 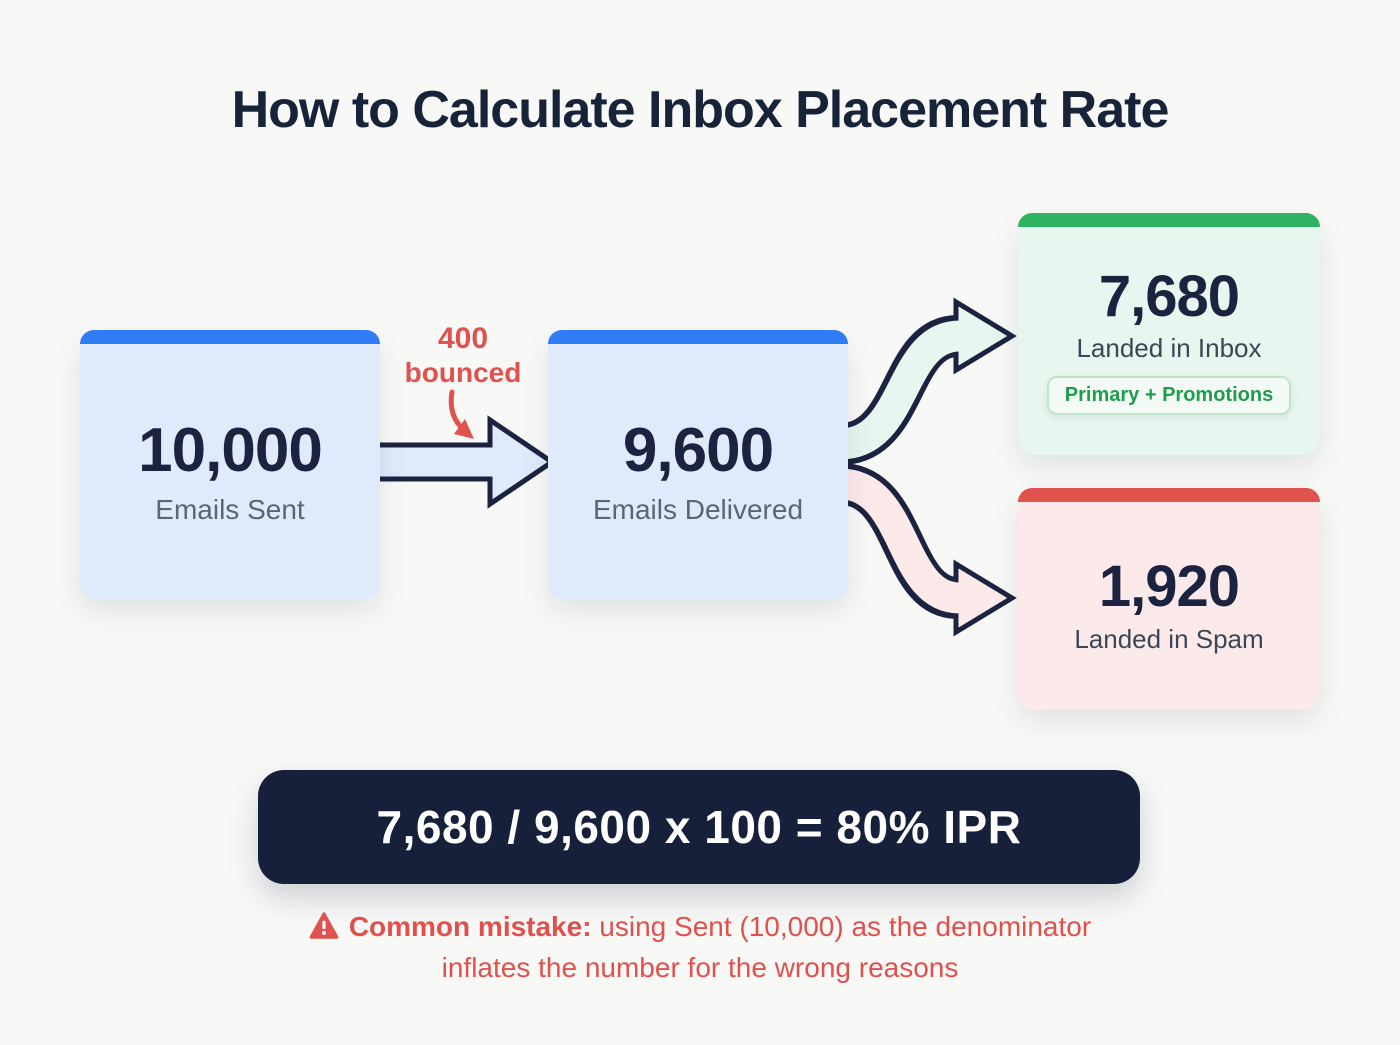 What do you see at coordinates (1169, 587) in the screenshot?
I see `spam-value: 1,920` at bounding box center [1169, 587].